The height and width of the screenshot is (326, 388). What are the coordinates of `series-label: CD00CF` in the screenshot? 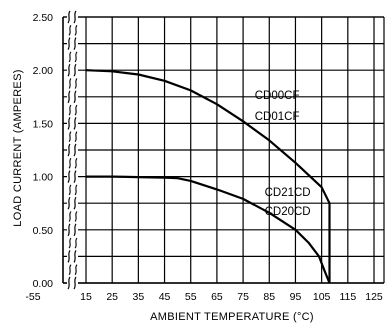 It's located at (277, 96).